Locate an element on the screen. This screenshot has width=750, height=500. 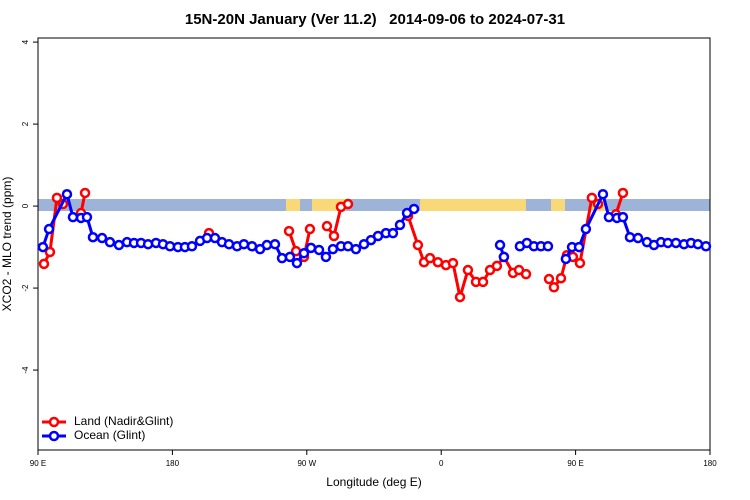
y-tick-label: 0 is located at coordinates (25, 205).